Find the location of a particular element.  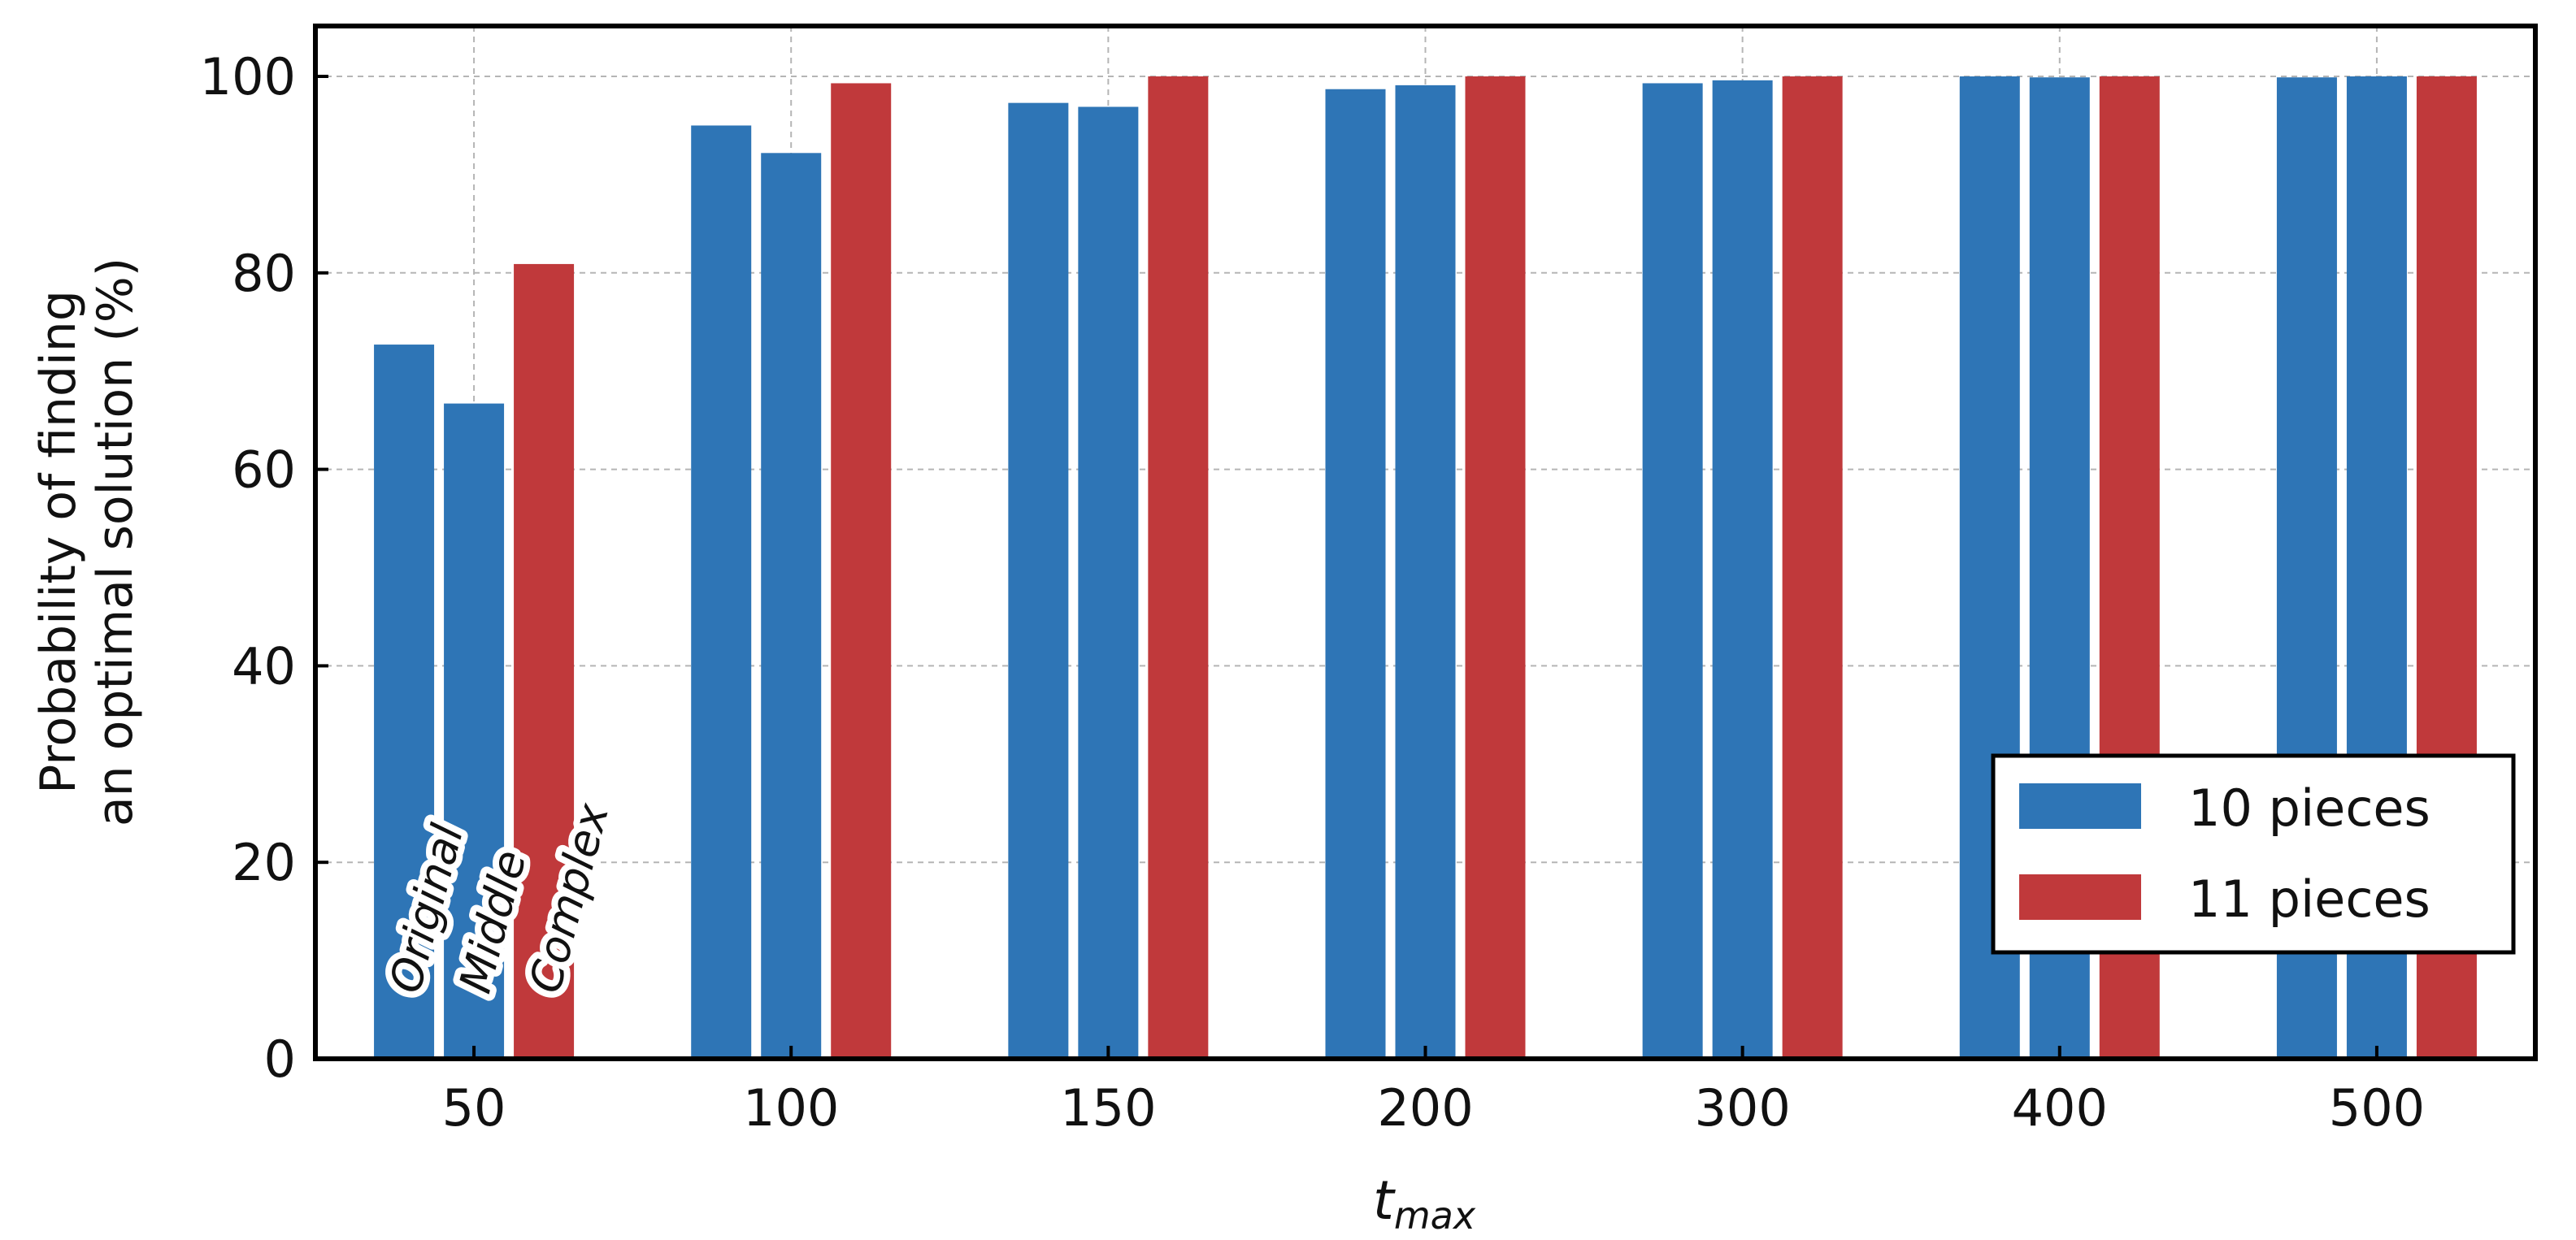

y-tick-label: 20 is located at coordinates (264, 862).